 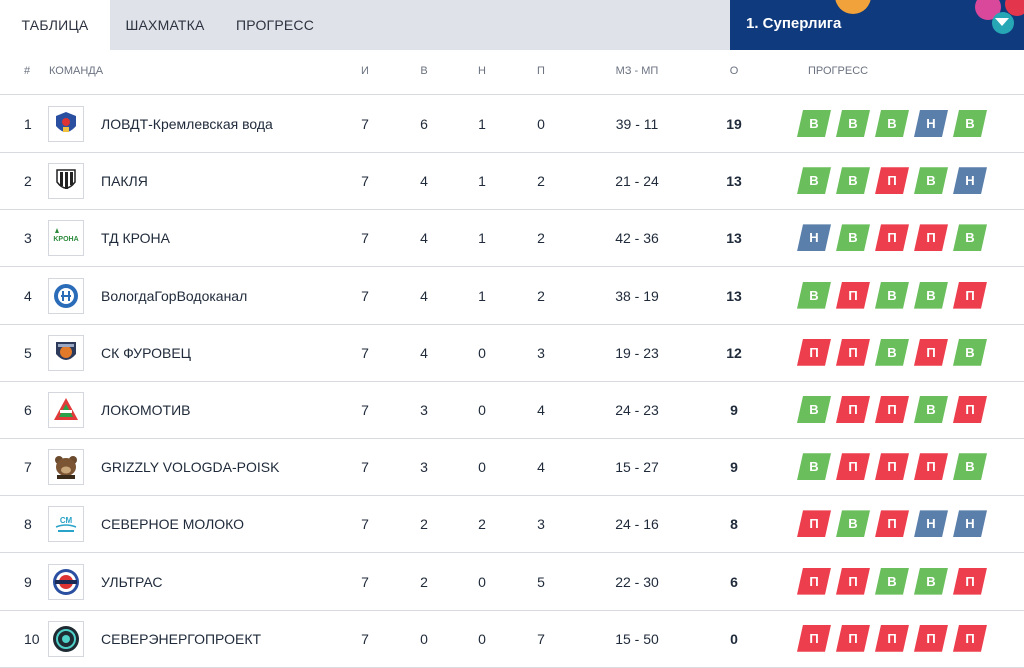 I want to click on table-row: 9 7 2 0 5 22 - 30 6 УЛЬТРАС П П В В П, so click(x=512, y=582).